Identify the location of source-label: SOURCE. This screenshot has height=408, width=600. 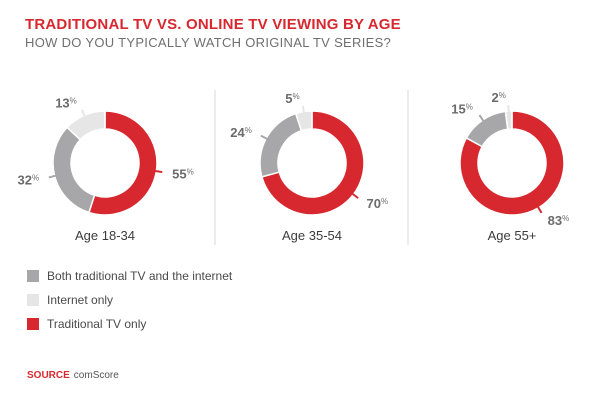
(48, 375).